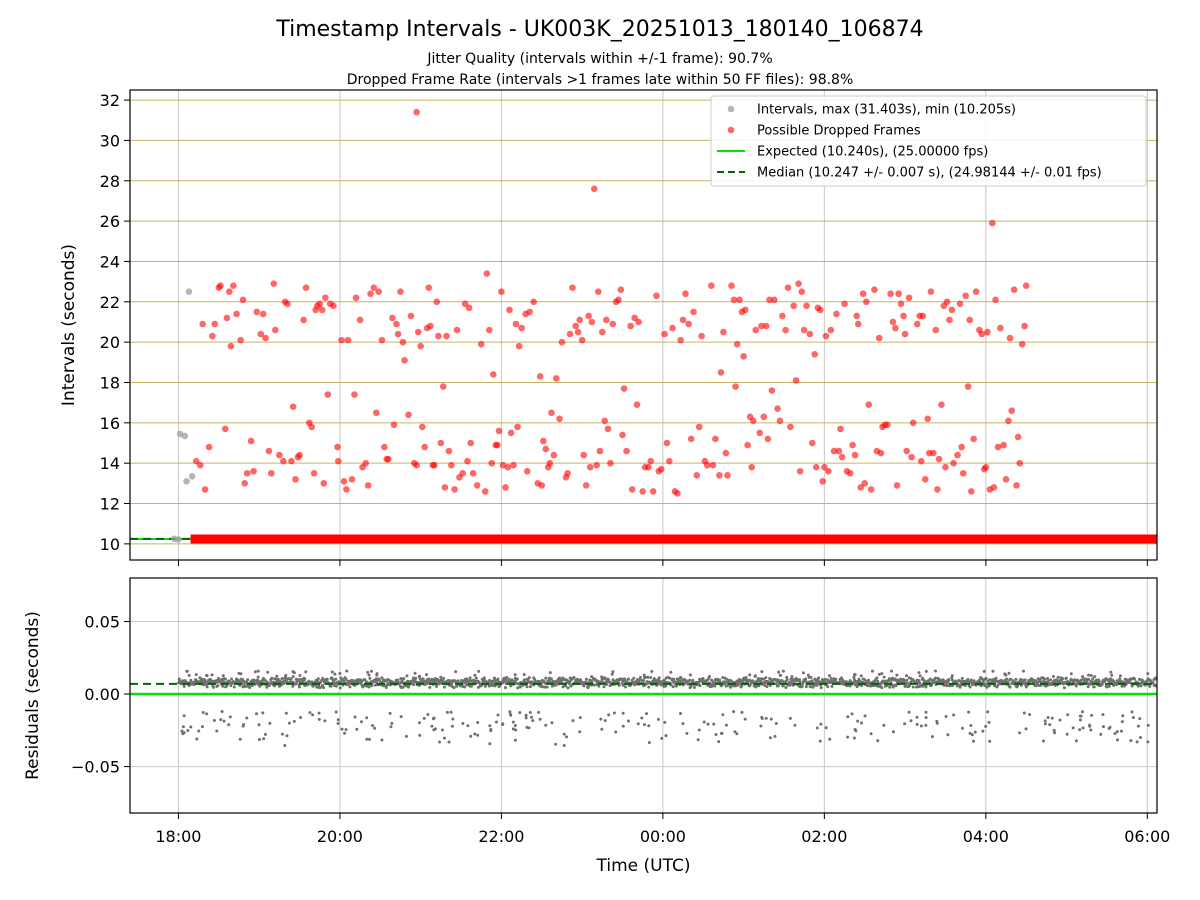  What do you see at coordinates (110, 423) in the screenshot?
I see `intervals-ytick-label-3: 16` at bounding box center [110, 423].